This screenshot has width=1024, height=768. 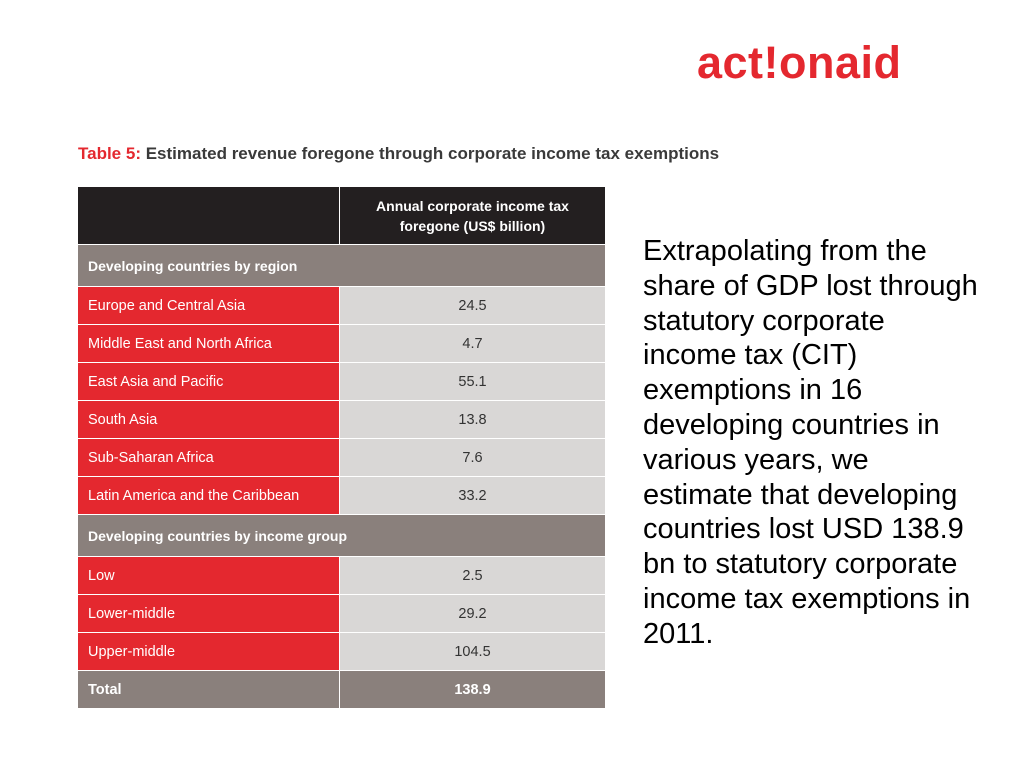 I want to click on row-value: 55.1, so click(x=472, y=381).